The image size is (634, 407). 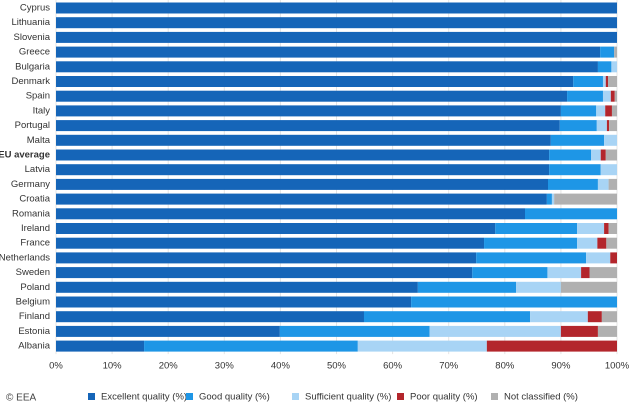 What do you see at coordinates (34, 331) in the screenshot?
I see `y-tick-label: Estonia` at bounding box center [34, 331].